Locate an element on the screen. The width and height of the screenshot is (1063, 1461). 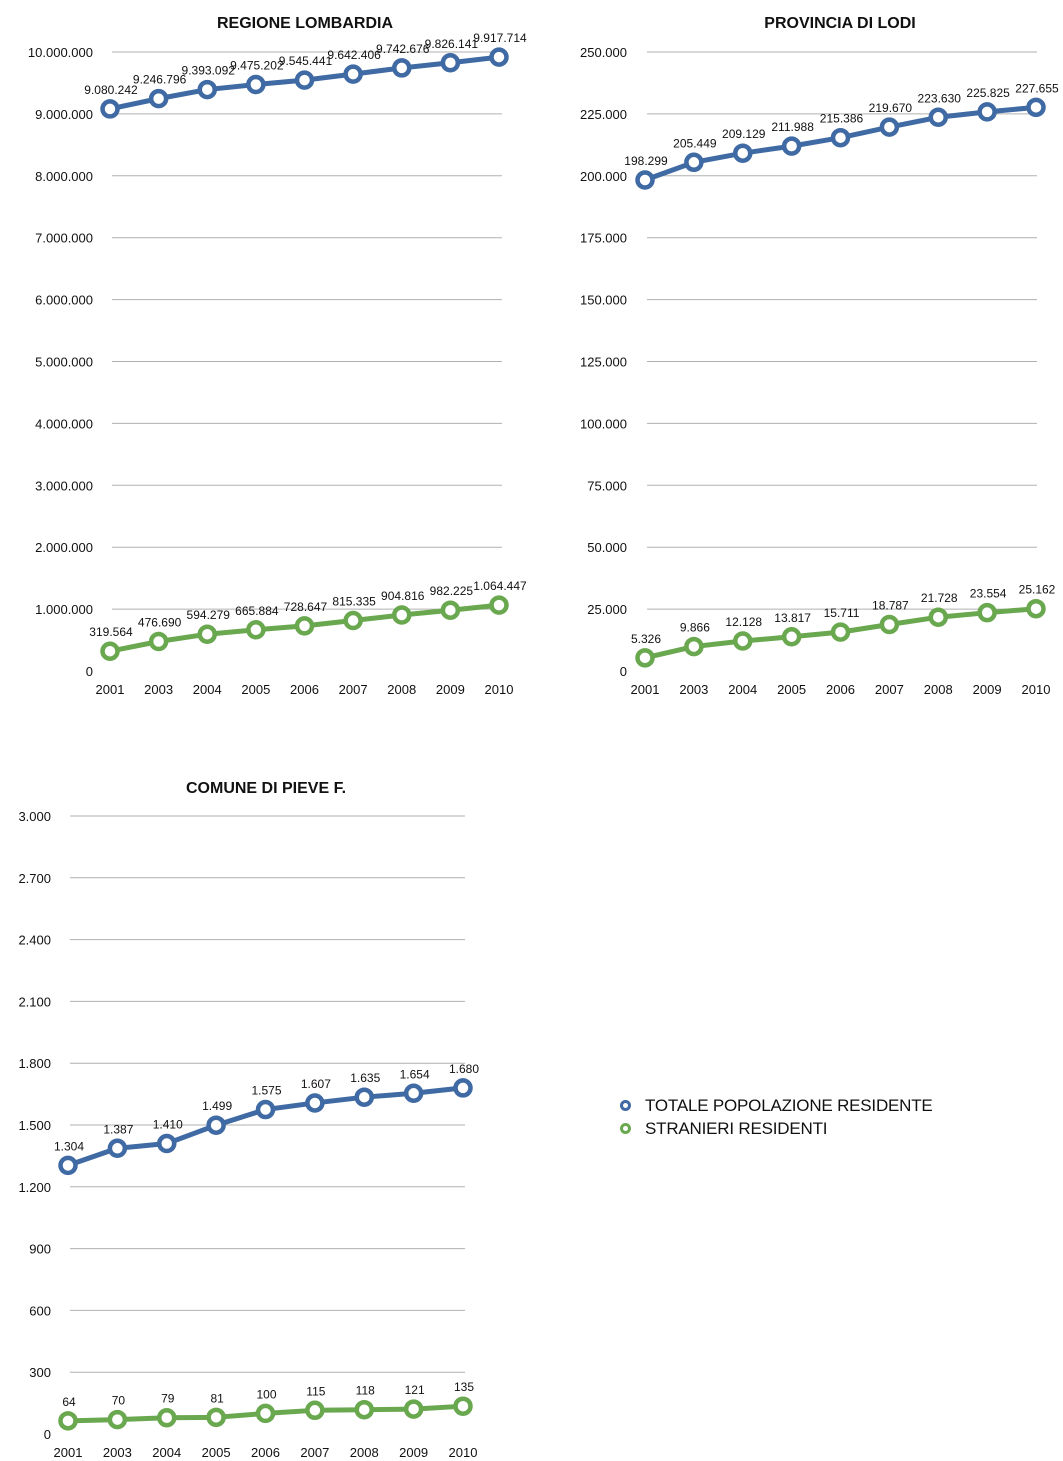
data-label: 64 is located at coordinates (69, 1402).